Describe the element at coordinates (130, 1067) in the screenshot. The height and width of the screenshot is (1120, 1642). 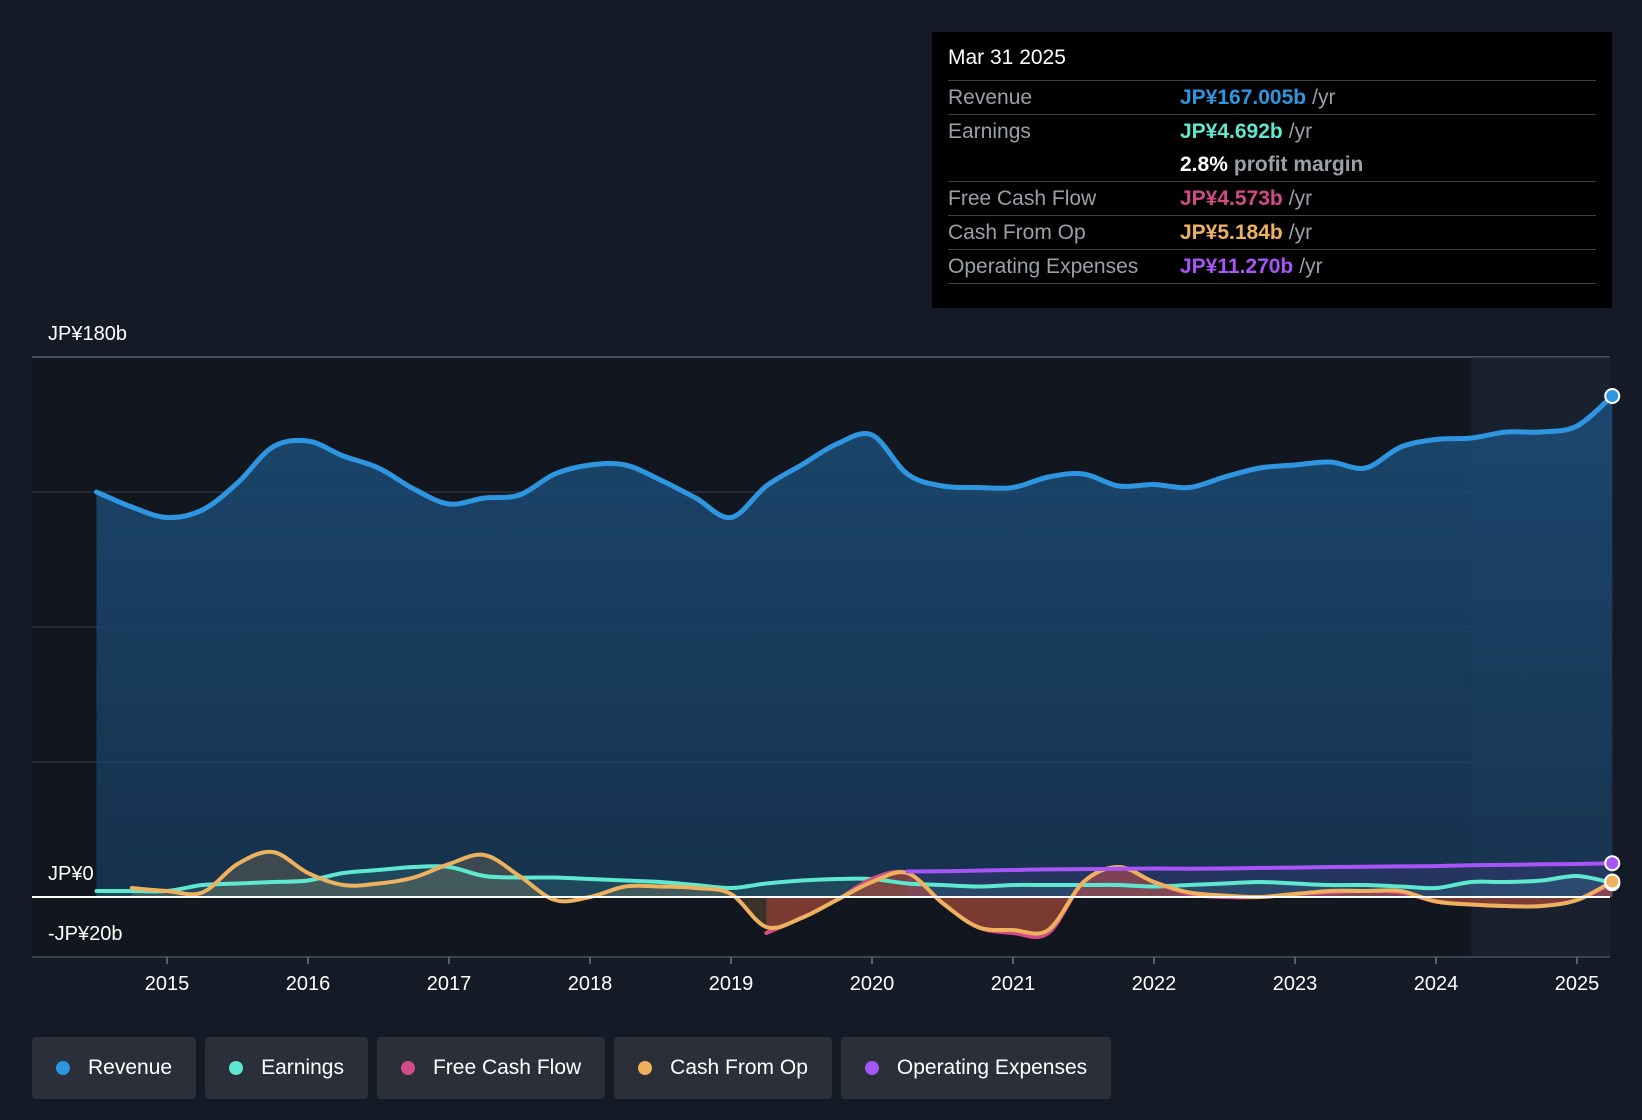
I see `legend-label: Revenue` at that location.